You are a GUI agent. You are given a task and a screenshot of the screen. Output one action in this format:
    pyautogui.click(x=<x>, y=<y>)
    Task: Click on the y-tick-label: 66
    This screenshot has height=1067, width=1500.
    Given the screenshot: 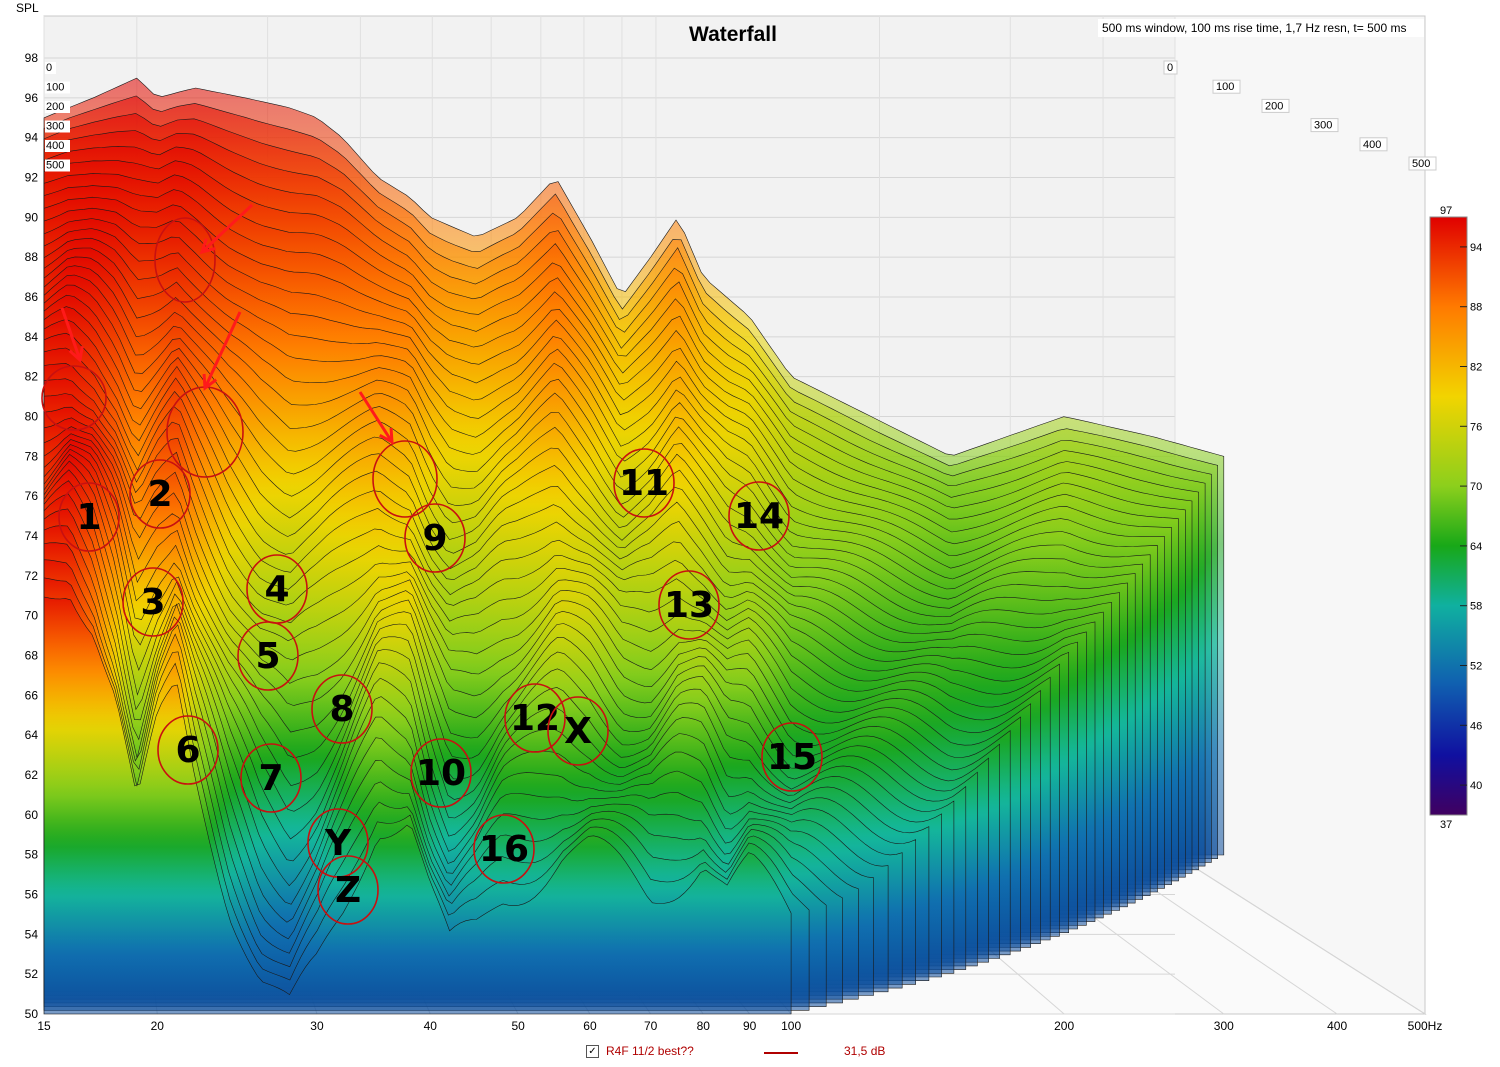 What is the action you would take?
    pyautogui.click(x=32, y=695)
    